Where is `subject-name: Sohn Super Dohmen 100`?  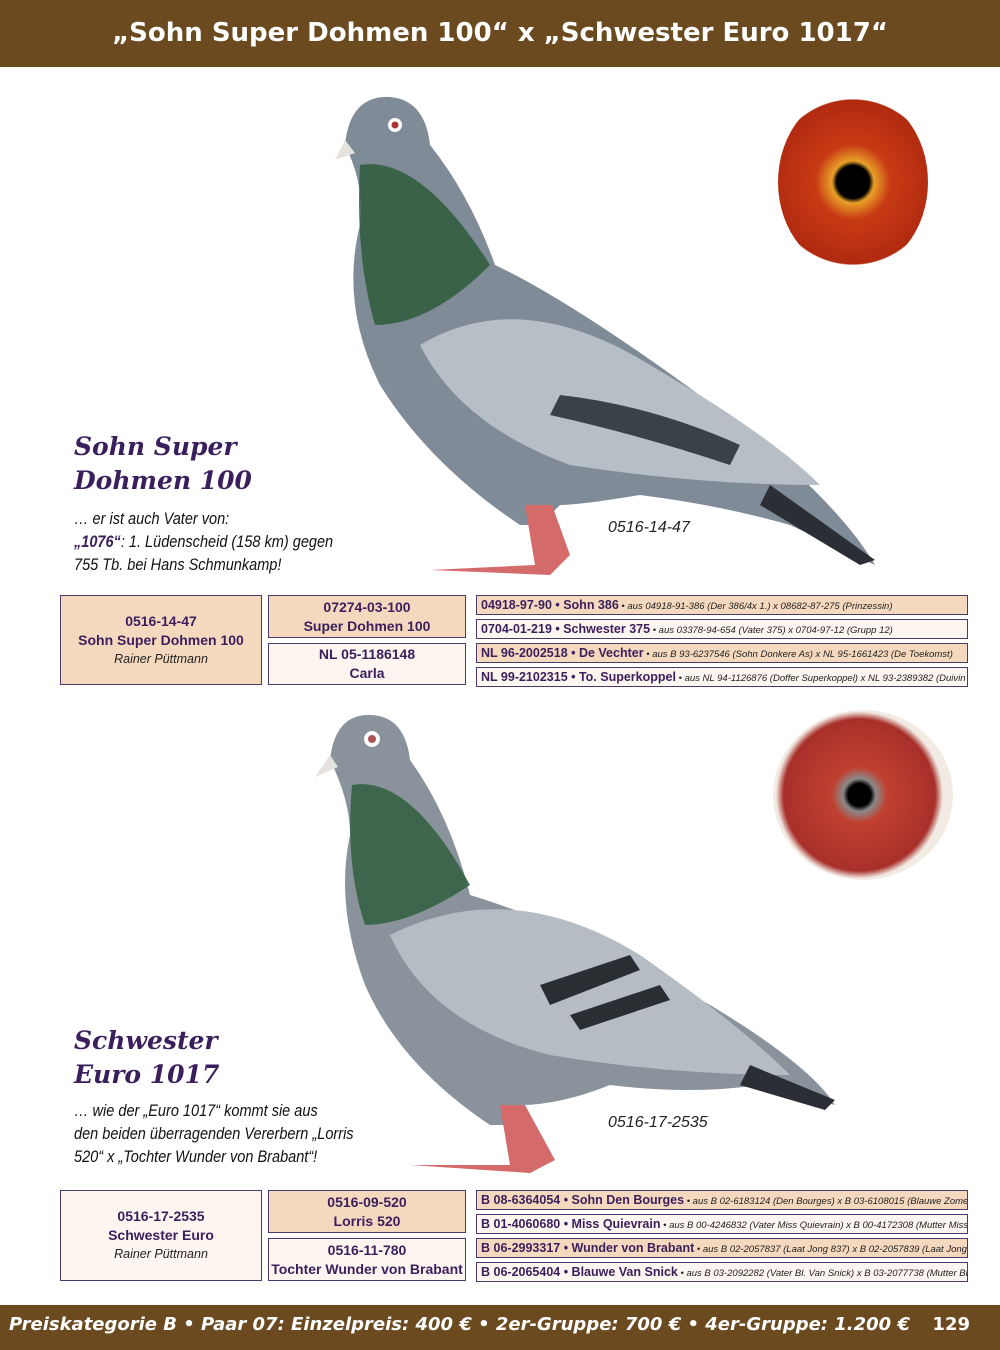
subject-name: Sohn Super Dohmen 100 is located at coordinates (161, 639).